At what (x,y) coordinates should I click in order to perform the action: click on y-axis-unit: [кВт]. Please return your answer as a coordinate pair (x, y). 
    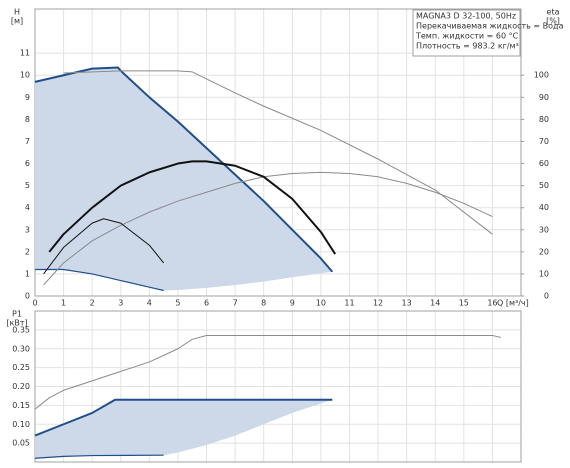
    Looking at the image, I should click on (16, 323).